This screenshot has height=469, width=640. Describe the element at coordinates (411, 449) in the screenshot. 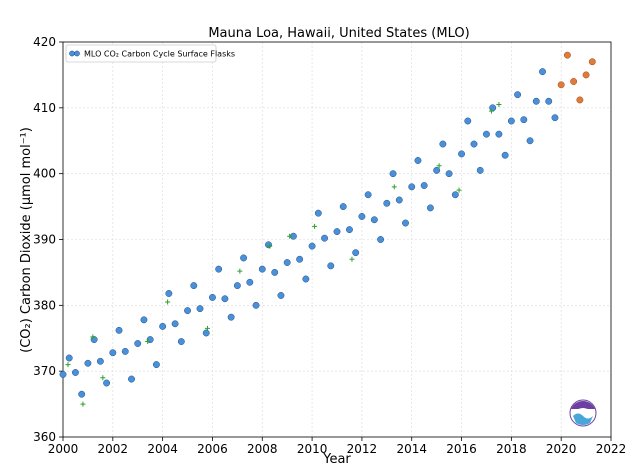

I see `x-tick-label: 2014` at that location.